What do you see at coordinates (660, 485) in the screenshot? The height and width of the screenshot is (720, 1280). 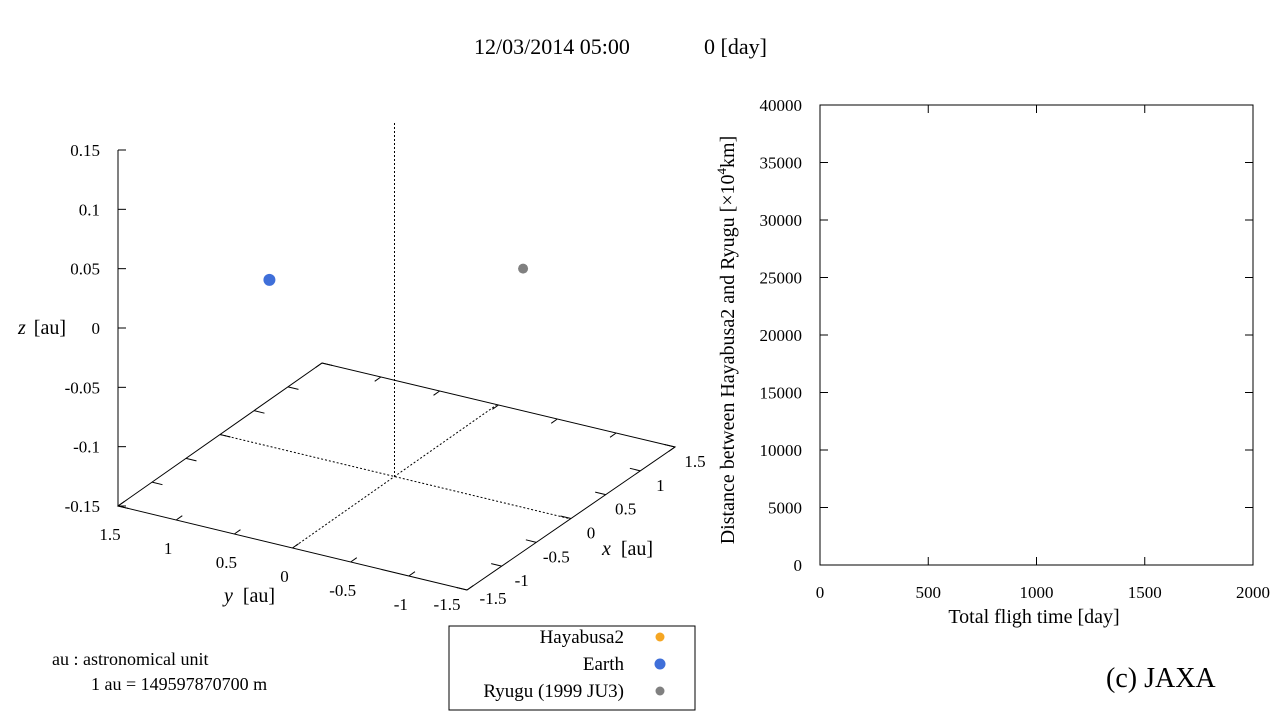 I see `x-tick-label: 1` at bounding box center [660, 485].